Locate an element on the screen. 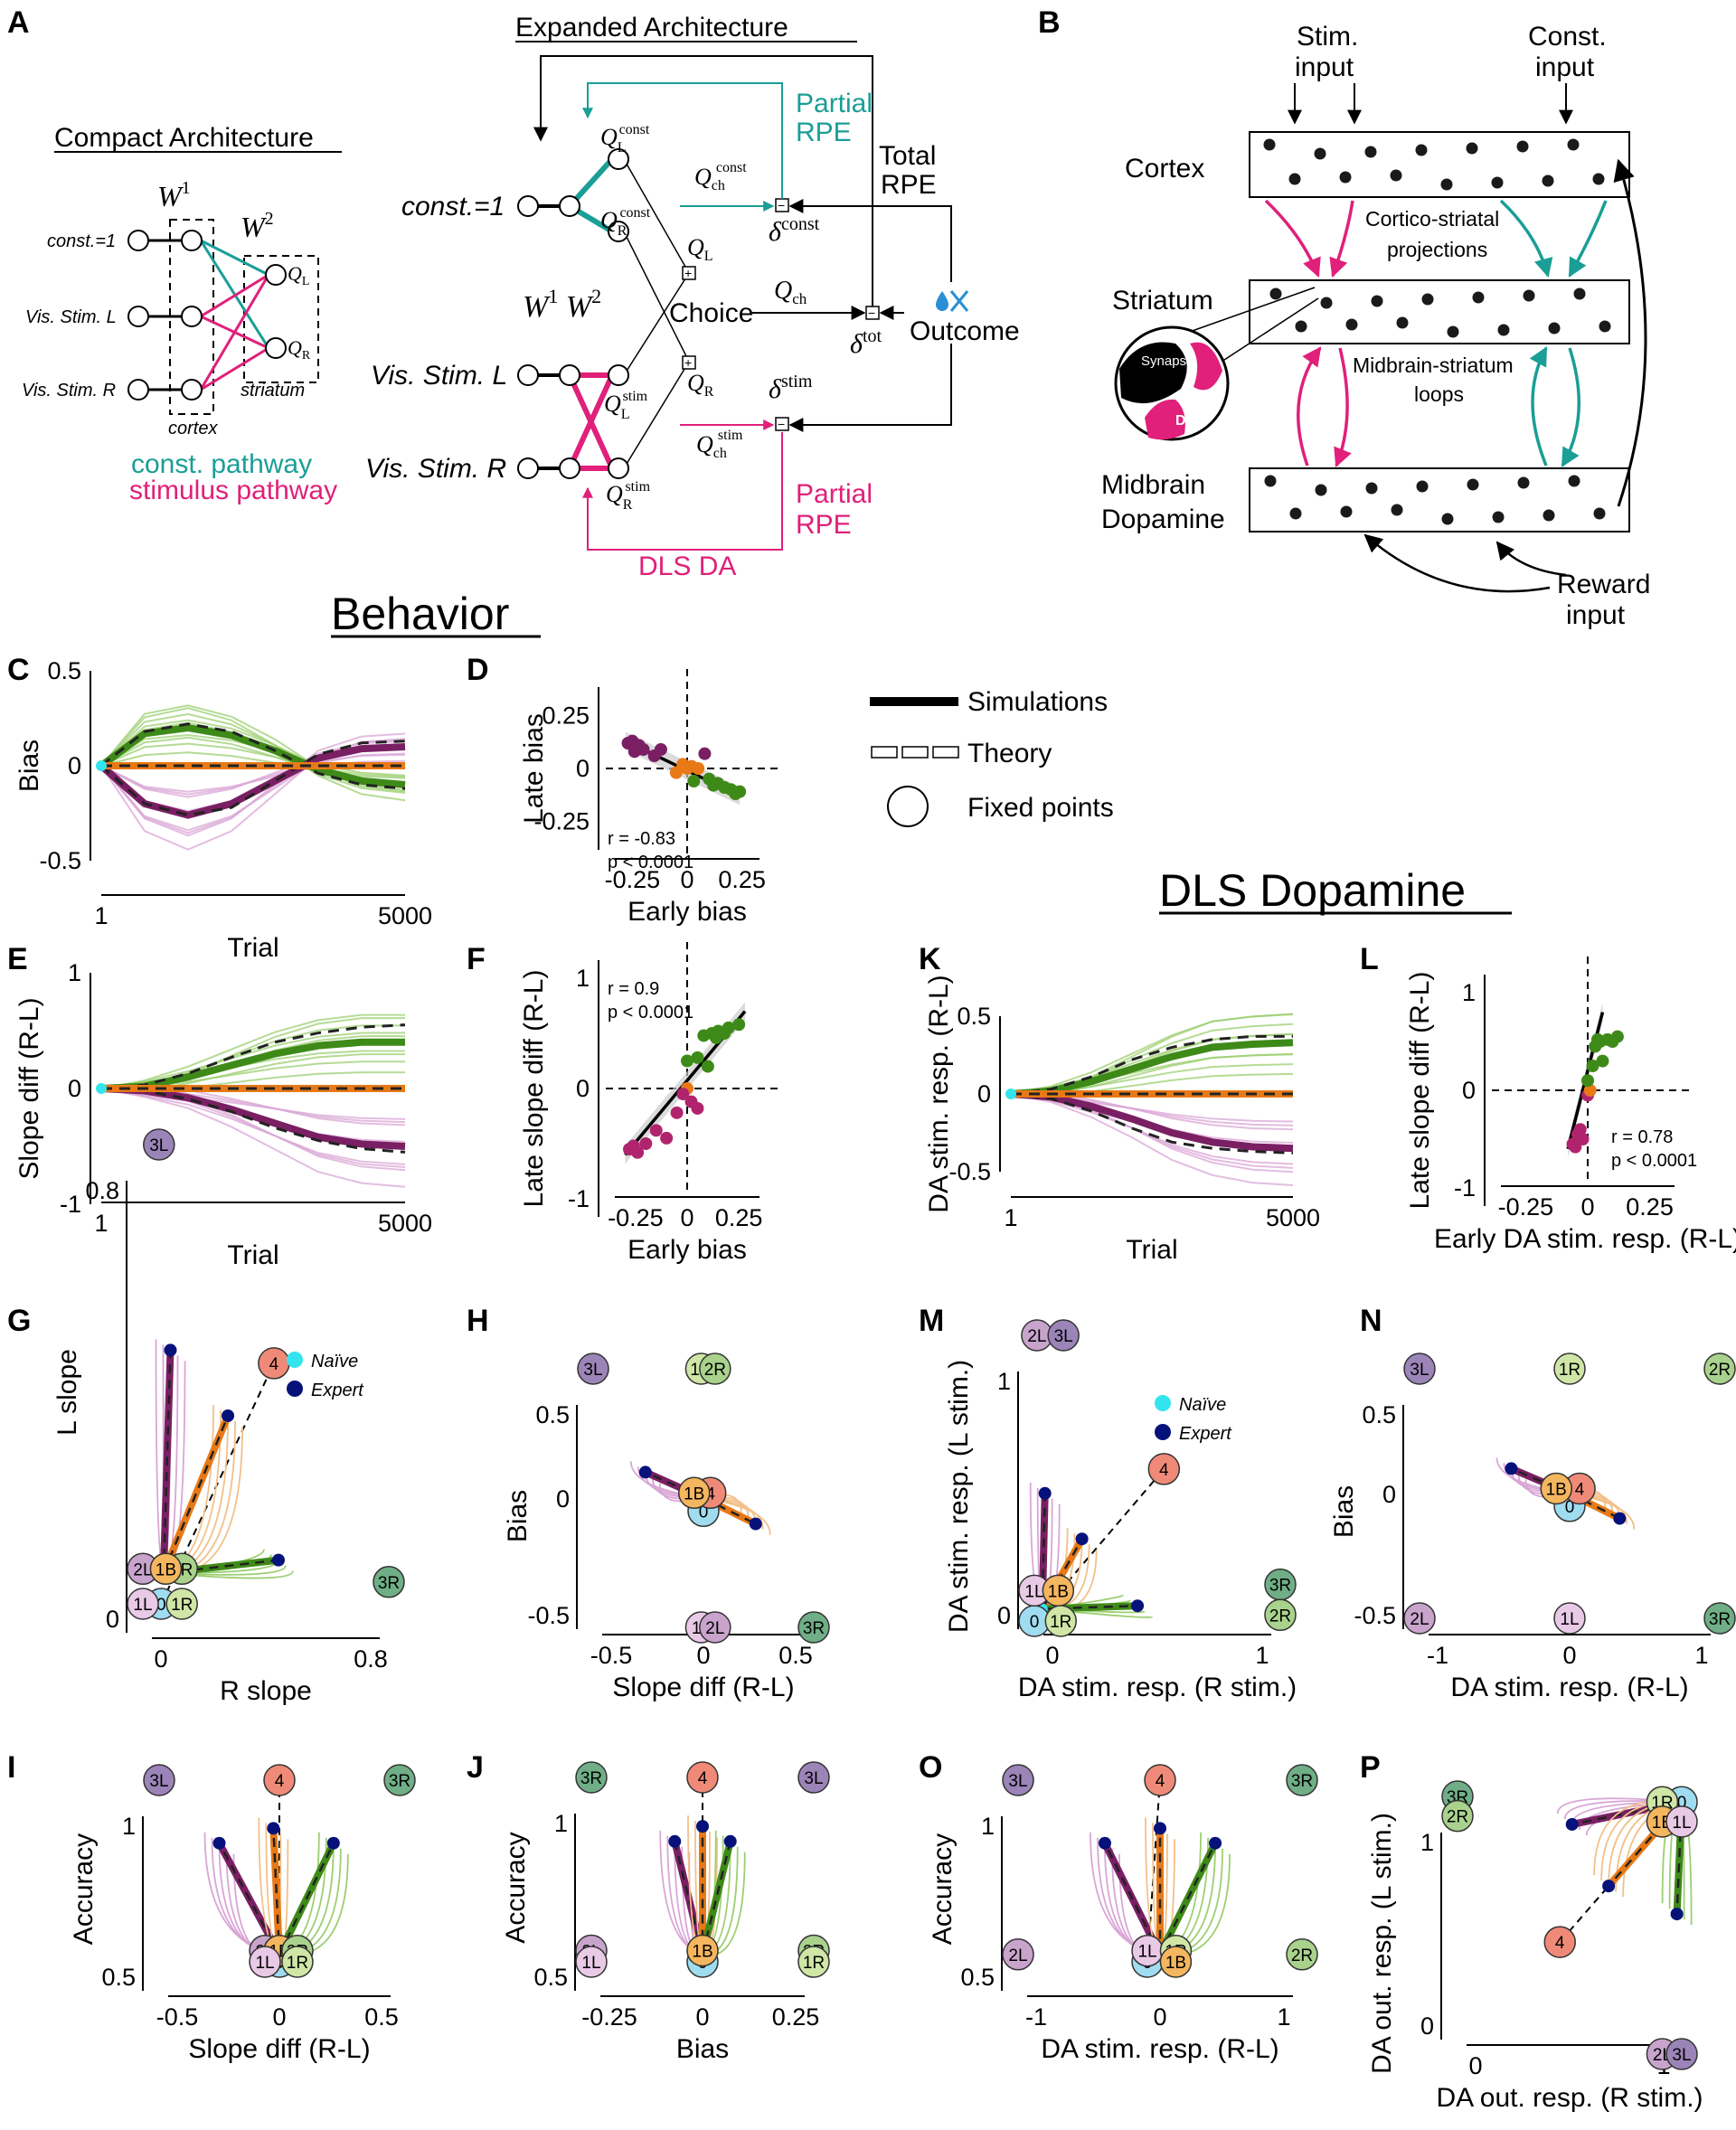 The image size is (1736, 2130). compact-ql: QL is located at coordinates (299, 275).